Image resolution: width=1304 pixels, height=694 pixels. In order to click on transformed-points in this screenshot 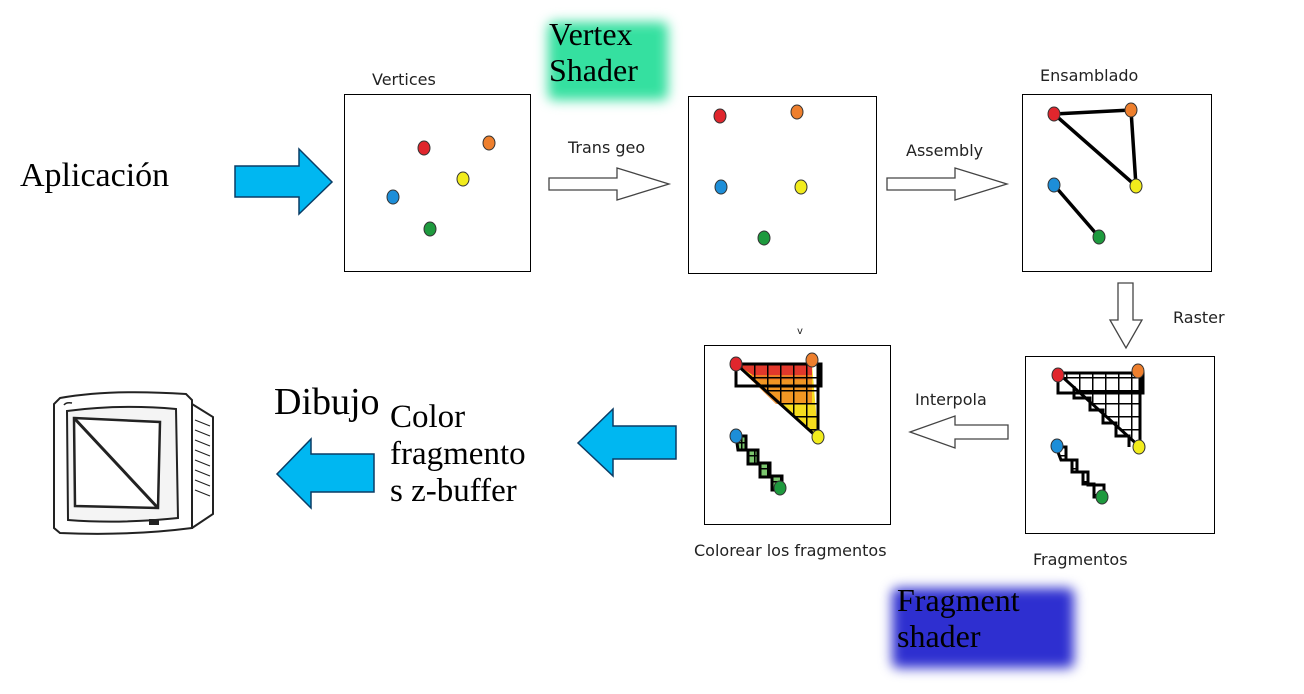, I will do `click(760, 175)`.